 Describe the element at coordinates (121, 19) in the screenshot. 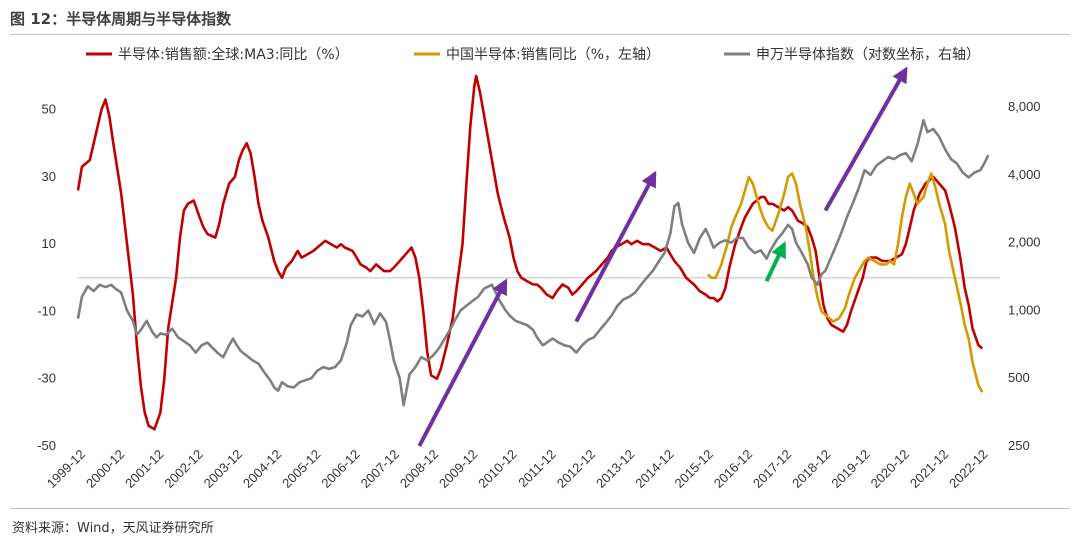

I see `figure-title: 图 12：半导体周期与半导体指数` at that location.